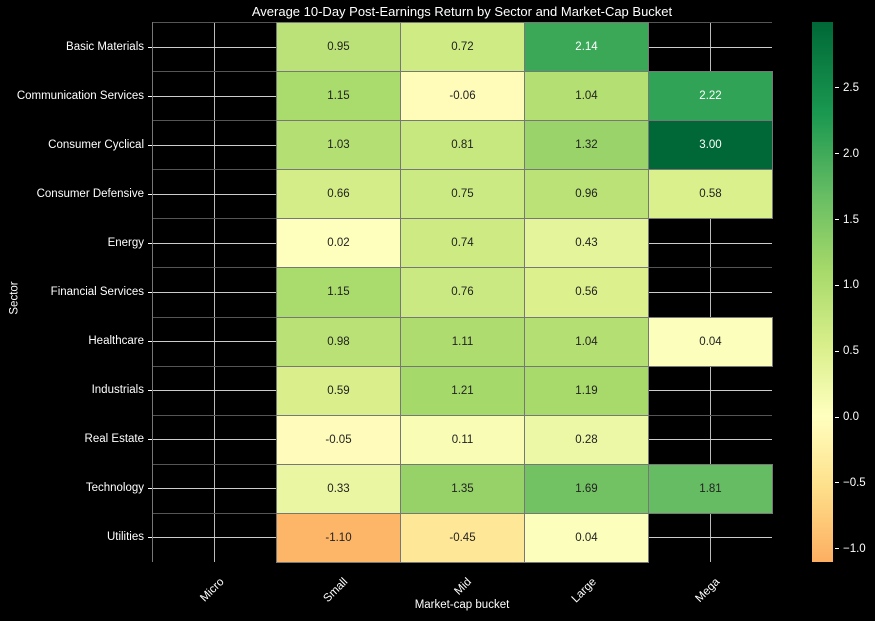 Image resolution: width=875 pixels, height=621 pixels. Describe the element at coordinates (710, 488) in the screenshot. I see `heatmap-cell: 1.81` at that location.